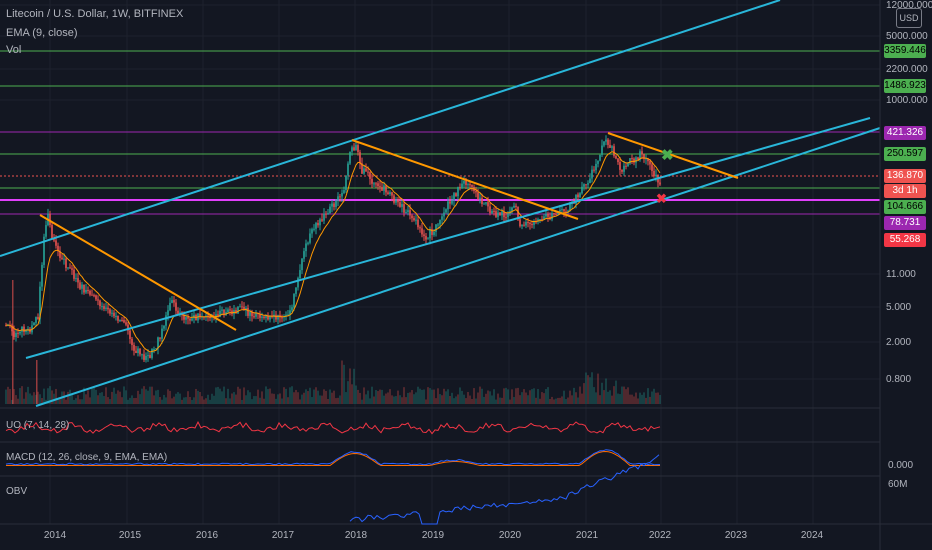 The height and width of the screenshot is (550, 932). I want to click on macd-legend: MACD (12, 26, close, 9, EMA, EMA), so click(87, 457).